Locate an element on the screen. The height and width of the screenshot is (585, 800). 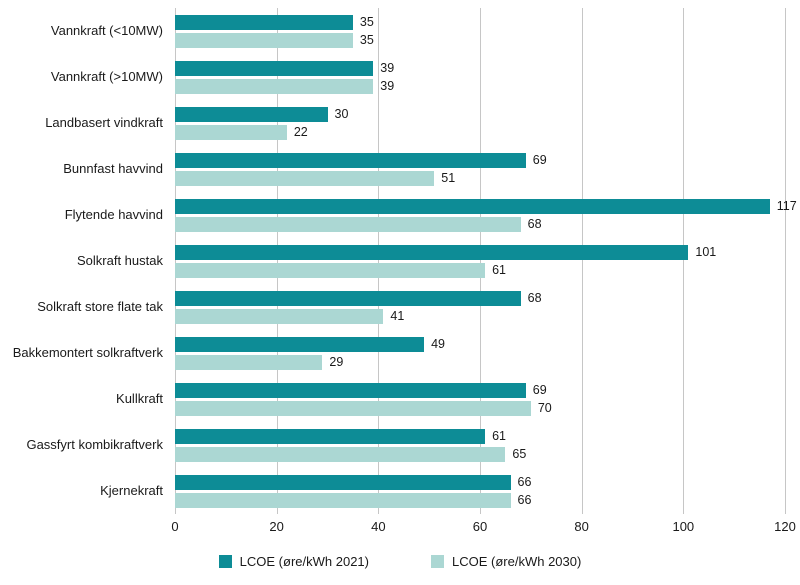
category-label: Vannkraft (<10MW) is located at coordinates (106, 30).